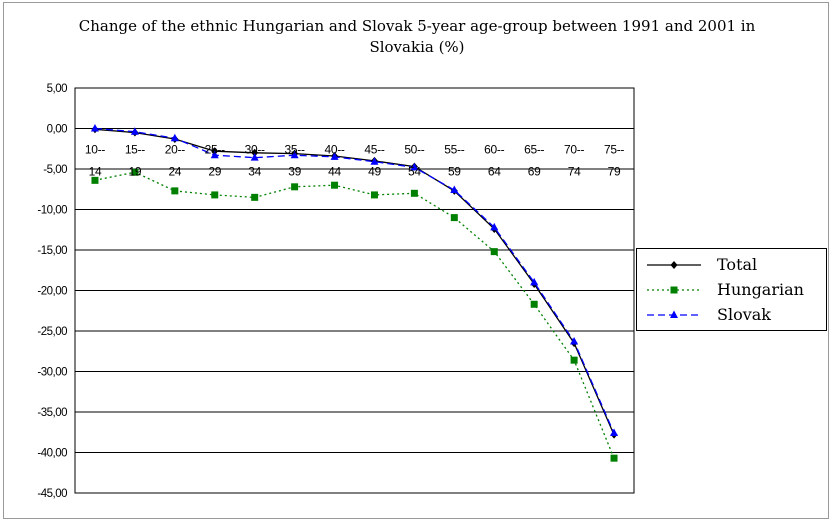  I want to click on x-tick-label-bottom: 14, so click(95, 172).